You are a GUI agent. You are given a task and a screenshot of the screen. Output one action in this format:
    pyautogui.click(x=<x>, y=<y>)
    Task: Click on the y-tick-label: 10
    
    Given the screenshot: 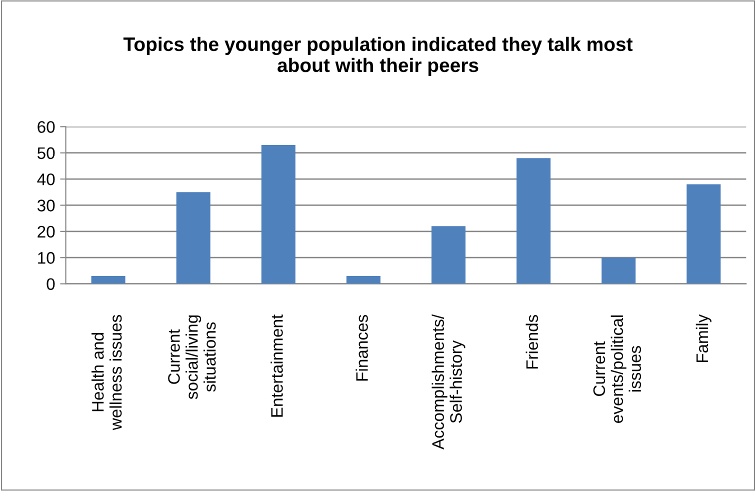 What is the action you would take?
    pyautogui.click(x=46, y=258)
    